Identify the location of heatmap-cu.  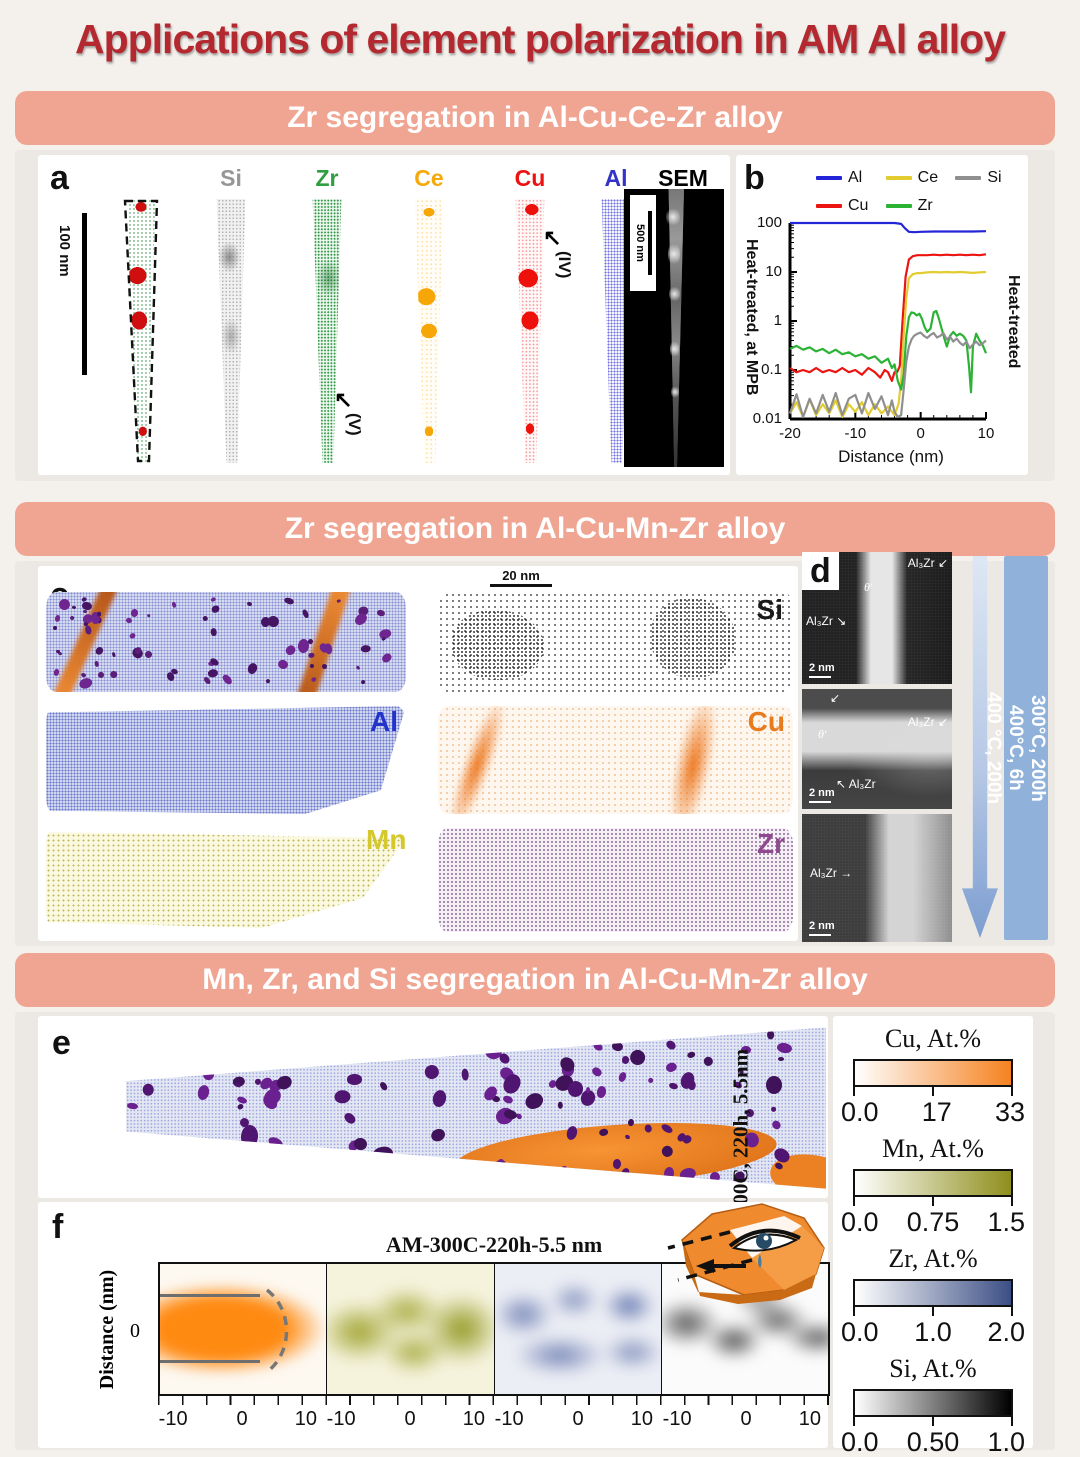
(244, 1329).